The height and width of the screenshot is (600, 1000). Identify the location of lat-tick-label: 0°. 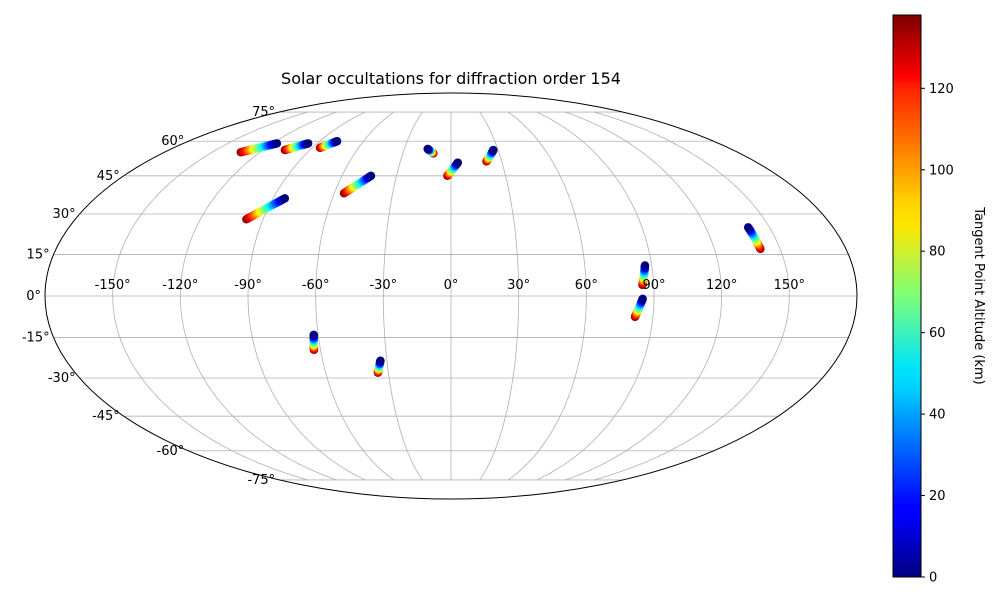
(33, 296).